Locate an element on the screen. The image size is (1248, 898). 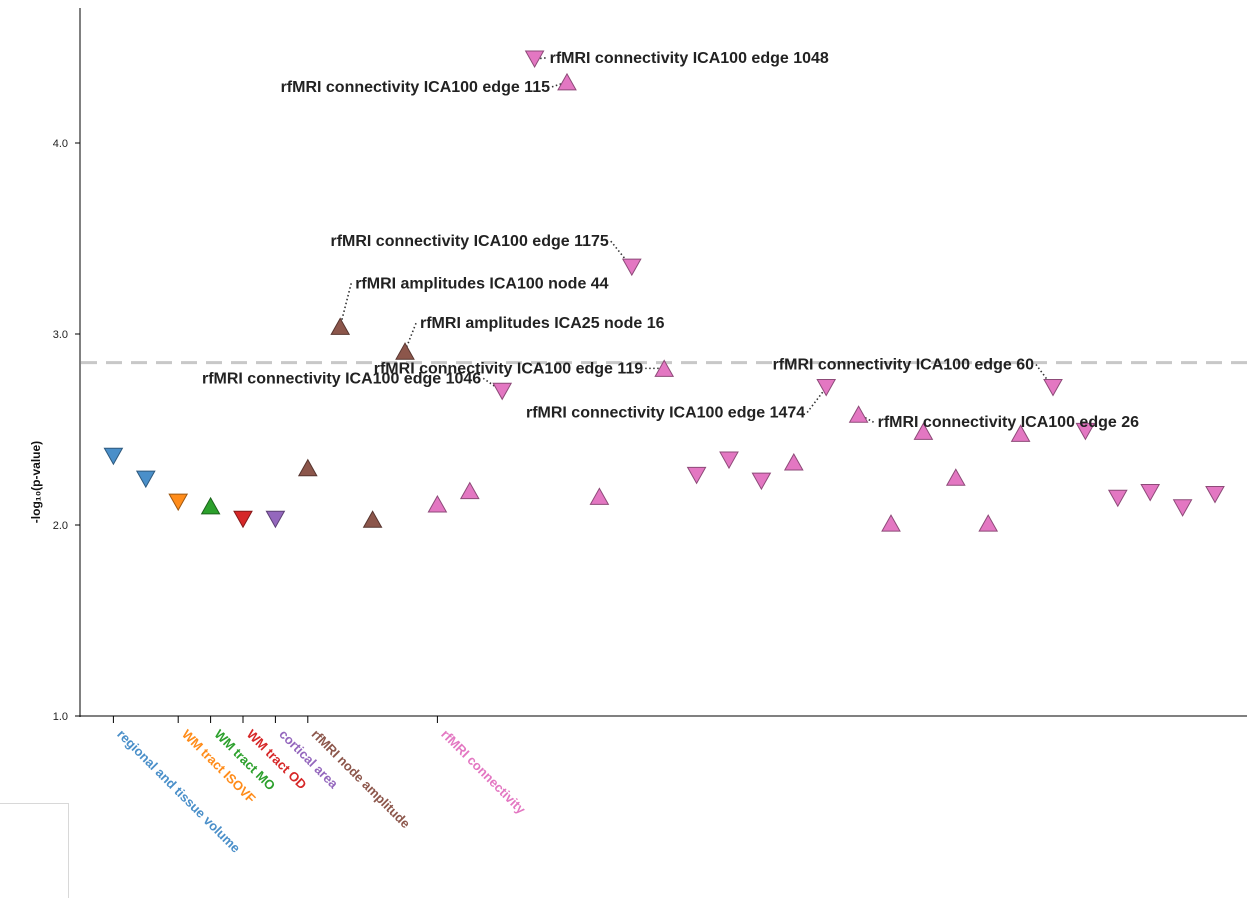
y-axis-label: -log₁₀(p-value) is located at coordinates (36, 482).